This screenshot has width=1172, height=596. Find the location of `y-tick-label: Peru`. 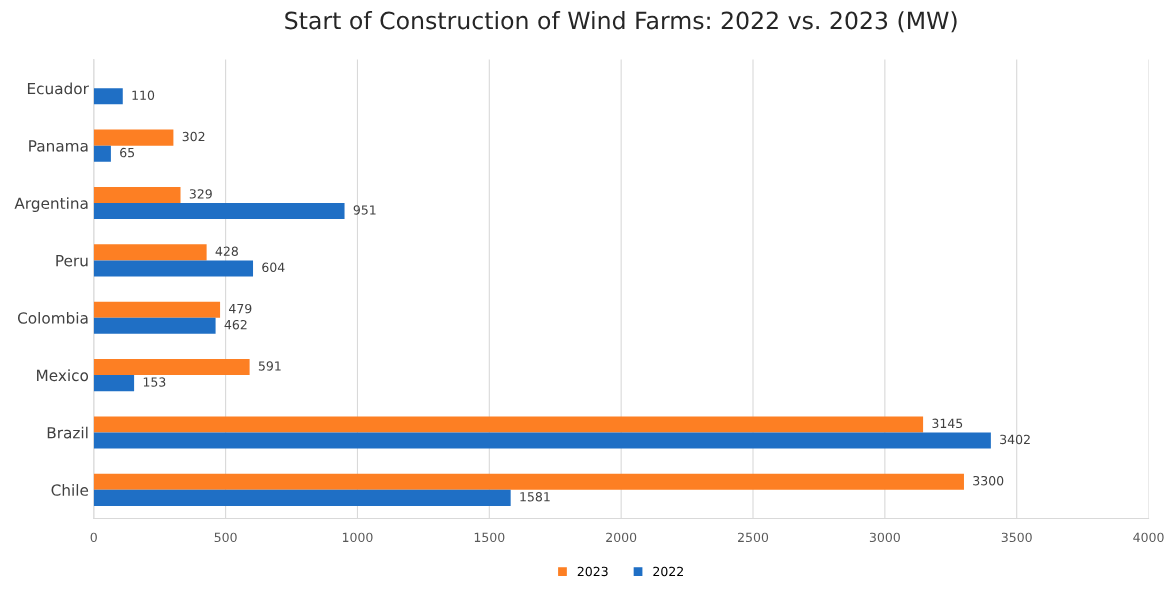

y-tick-label: Peru is located at coordinates (72, 261).